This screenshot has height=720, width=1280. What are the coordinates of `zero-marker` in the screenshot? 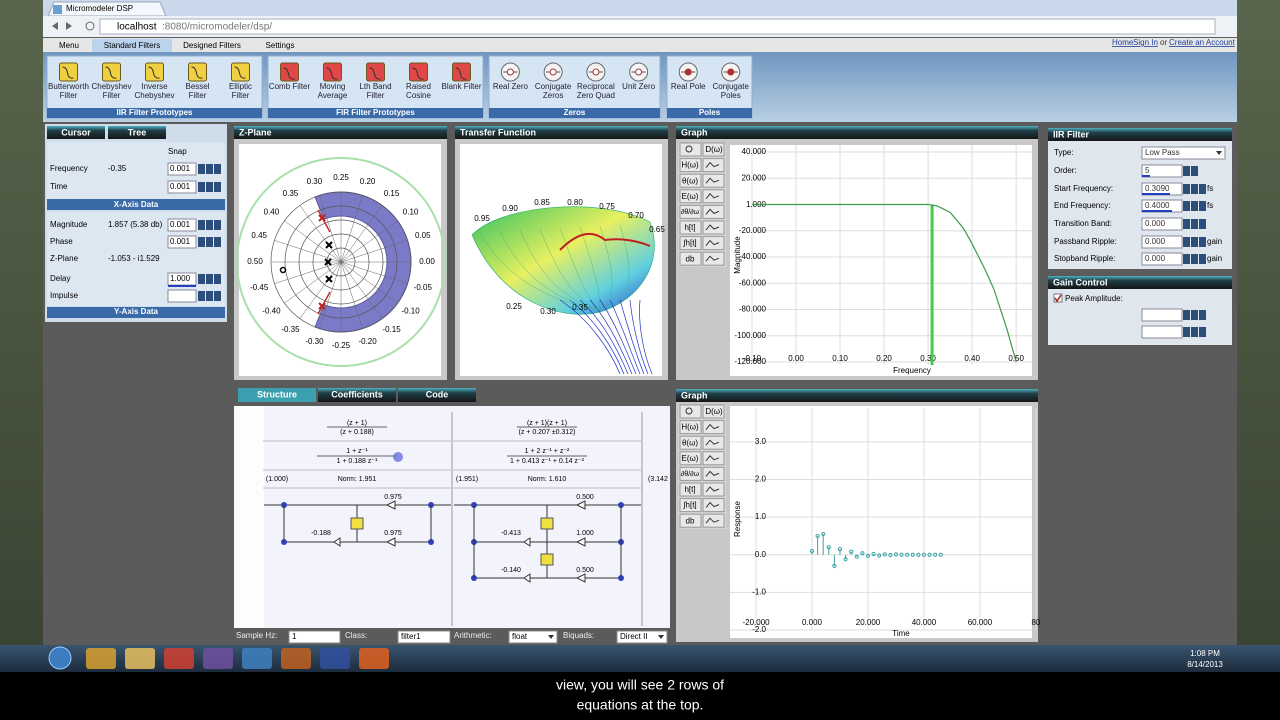 It's located at (283, 270).